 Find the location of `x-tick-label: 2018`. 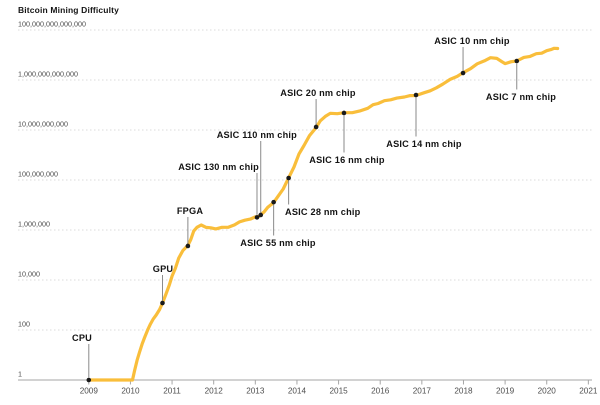

x-tick-label: 2018 is located at coordinates (463, 391).